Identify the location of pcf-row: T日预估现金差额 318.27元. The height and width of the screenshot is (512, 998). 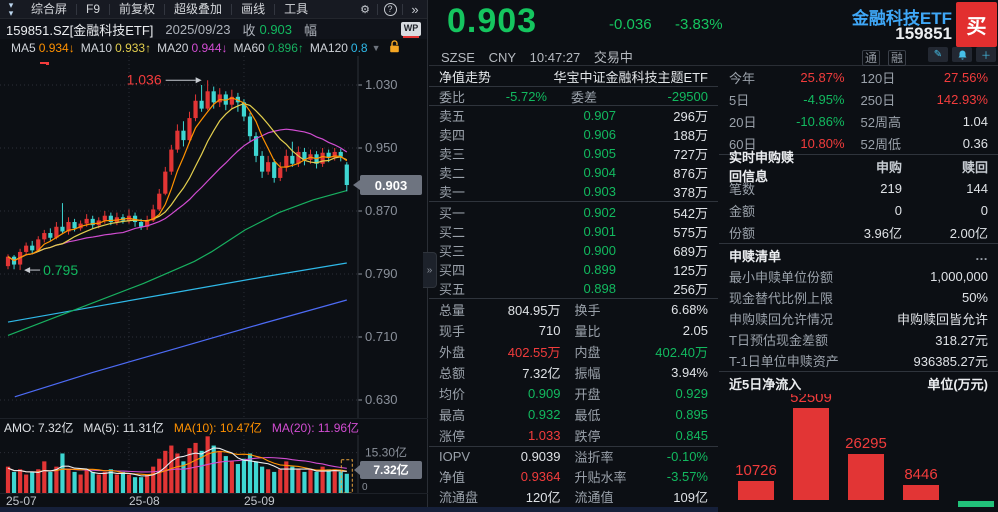
(858, 339).